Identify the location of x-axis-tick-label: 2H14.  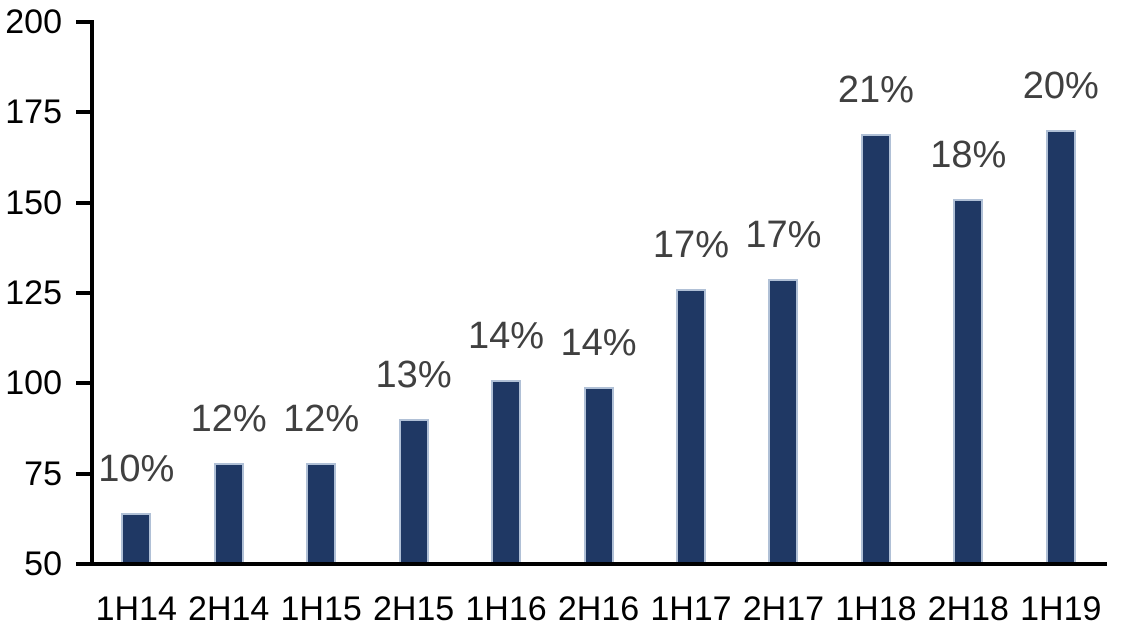
(229, 609).